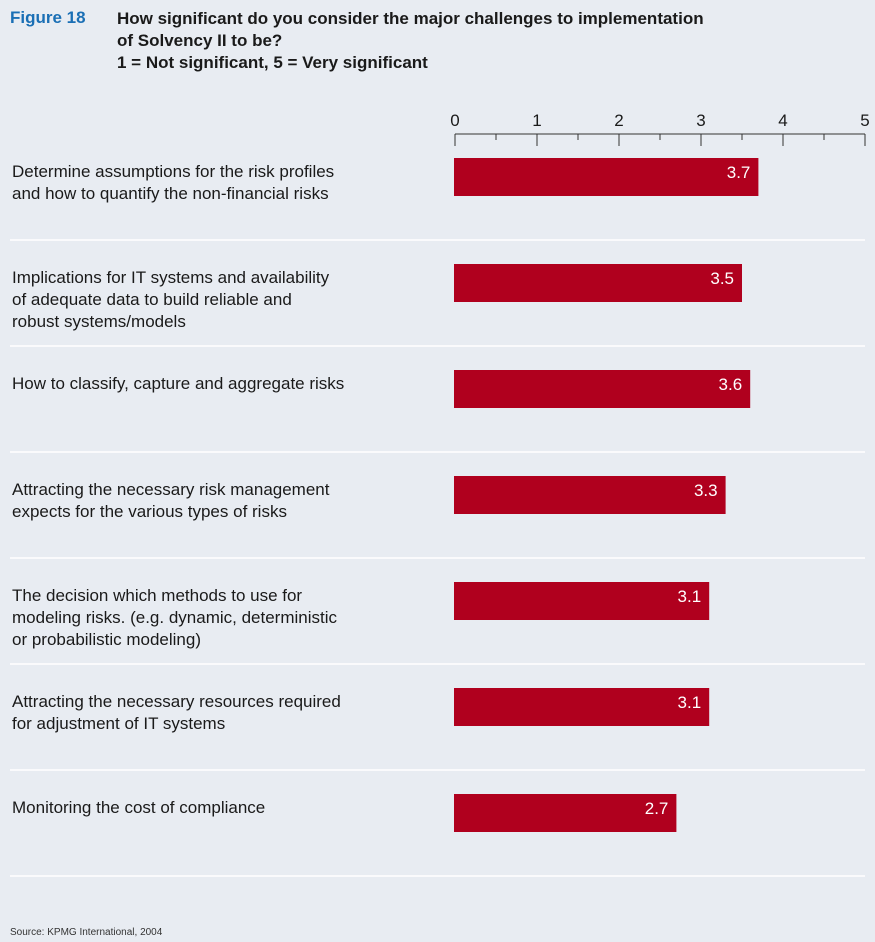 The height and width of the screenshot is (942, 875). Describe the element at coordinates (48, 17) in the screenshot. I see `figure-label: Figure 18` at that location.